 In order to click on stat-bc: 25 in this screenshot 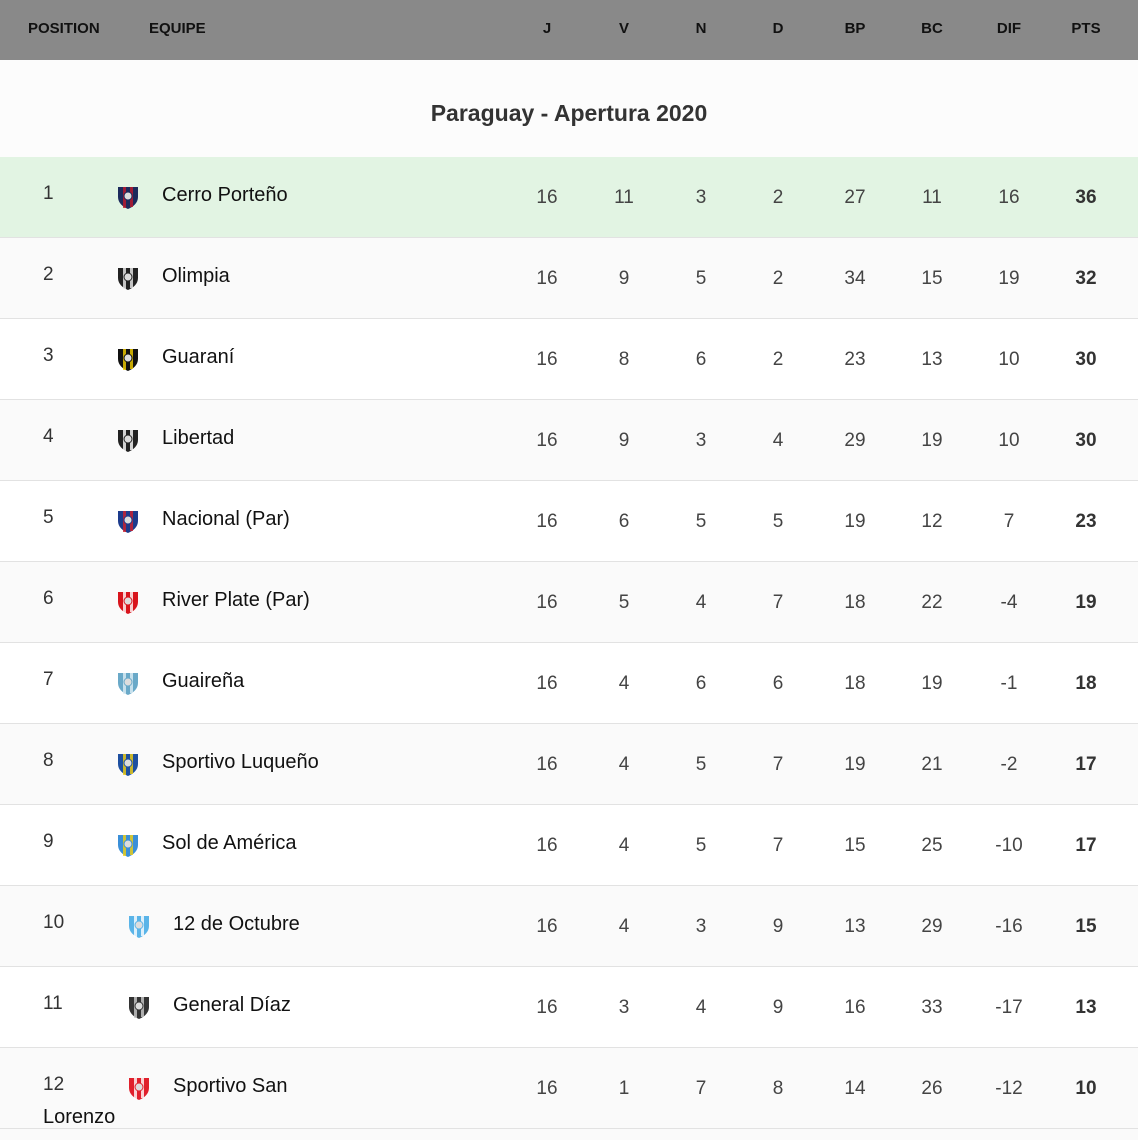, I will do `click(932, 845)`.